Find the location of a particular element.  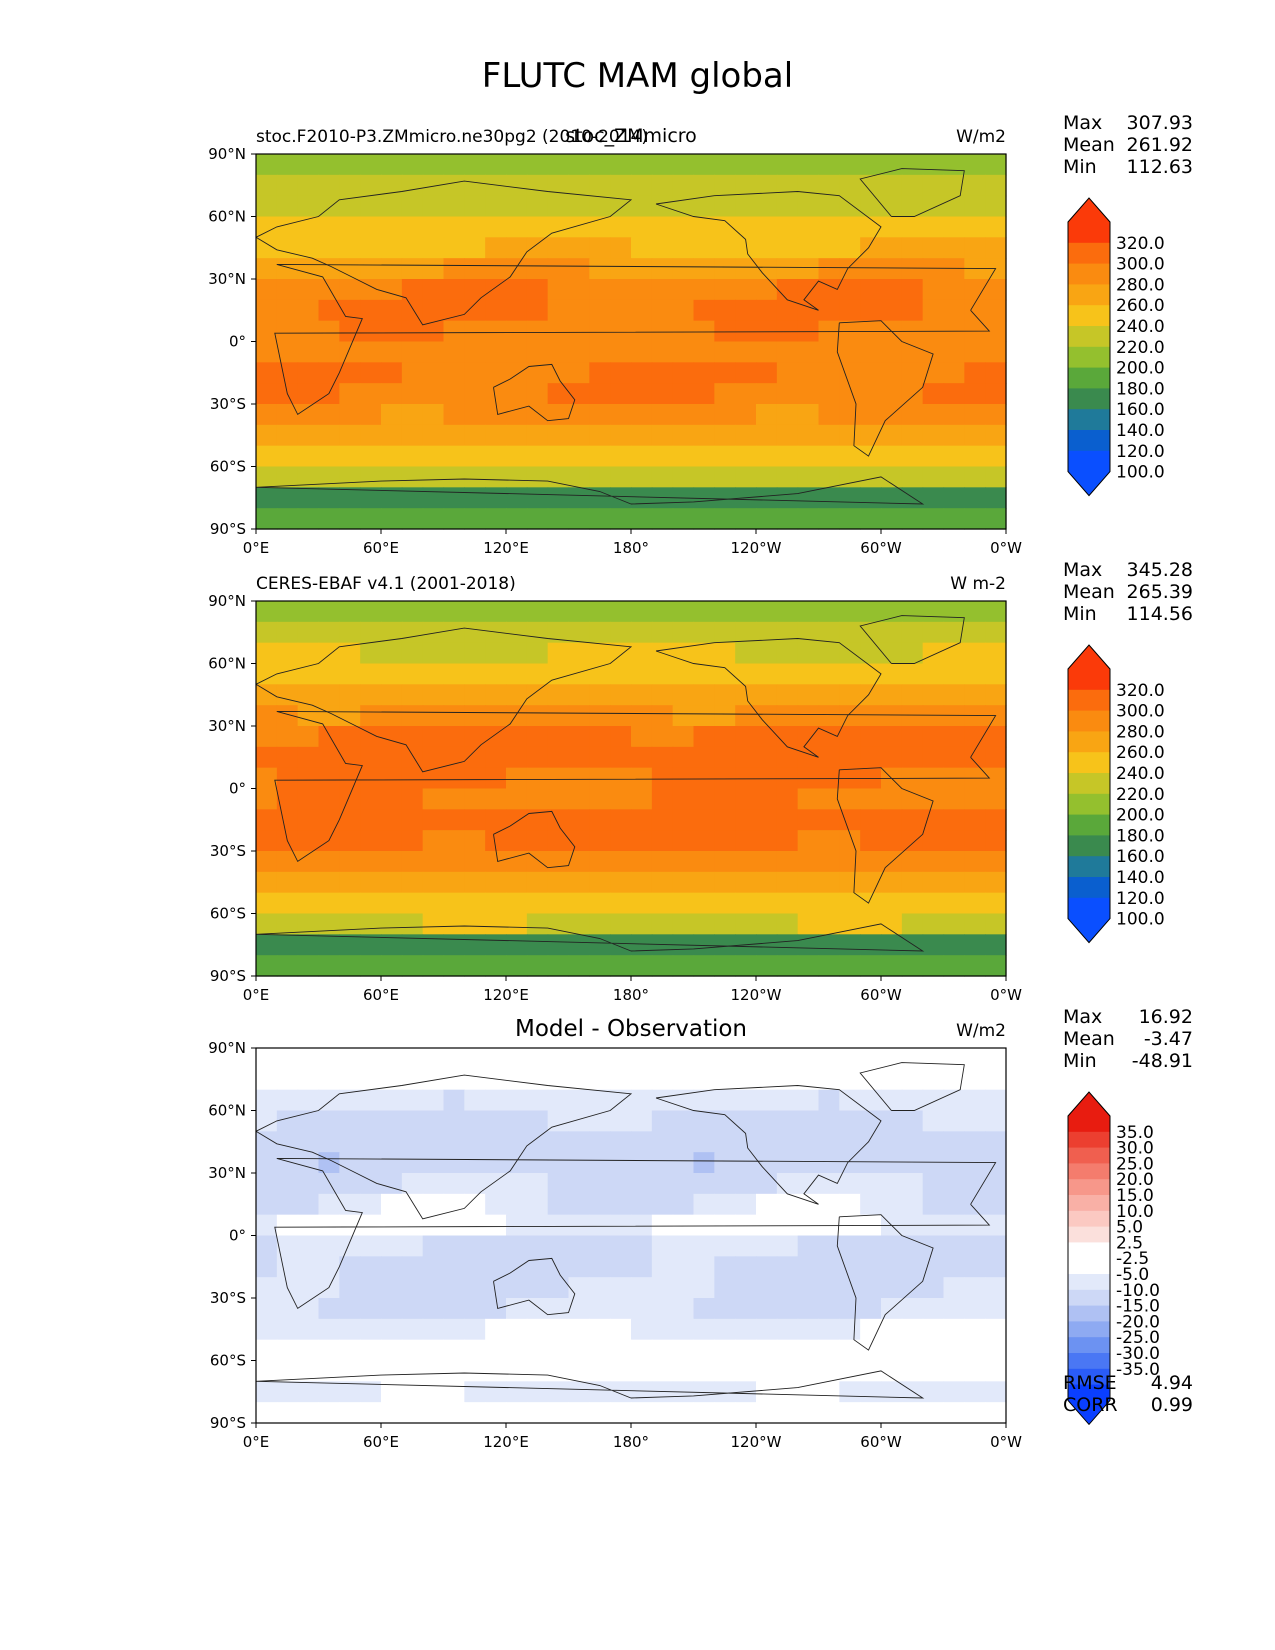

stat-key-mean: Mean is located at coordinates (1089, 592).